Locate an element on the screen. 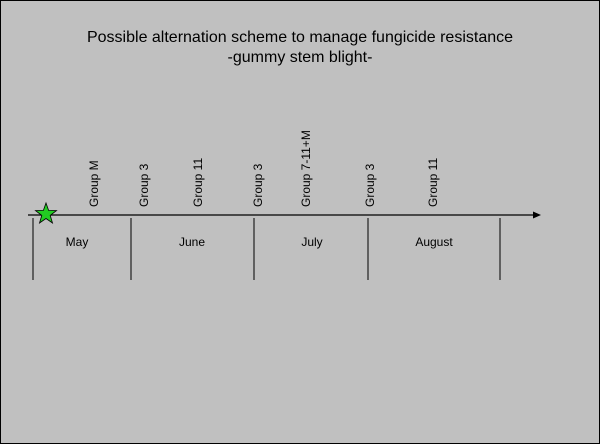 The image size is (600, 444). arrowhead is located at coordinates (537, 215).